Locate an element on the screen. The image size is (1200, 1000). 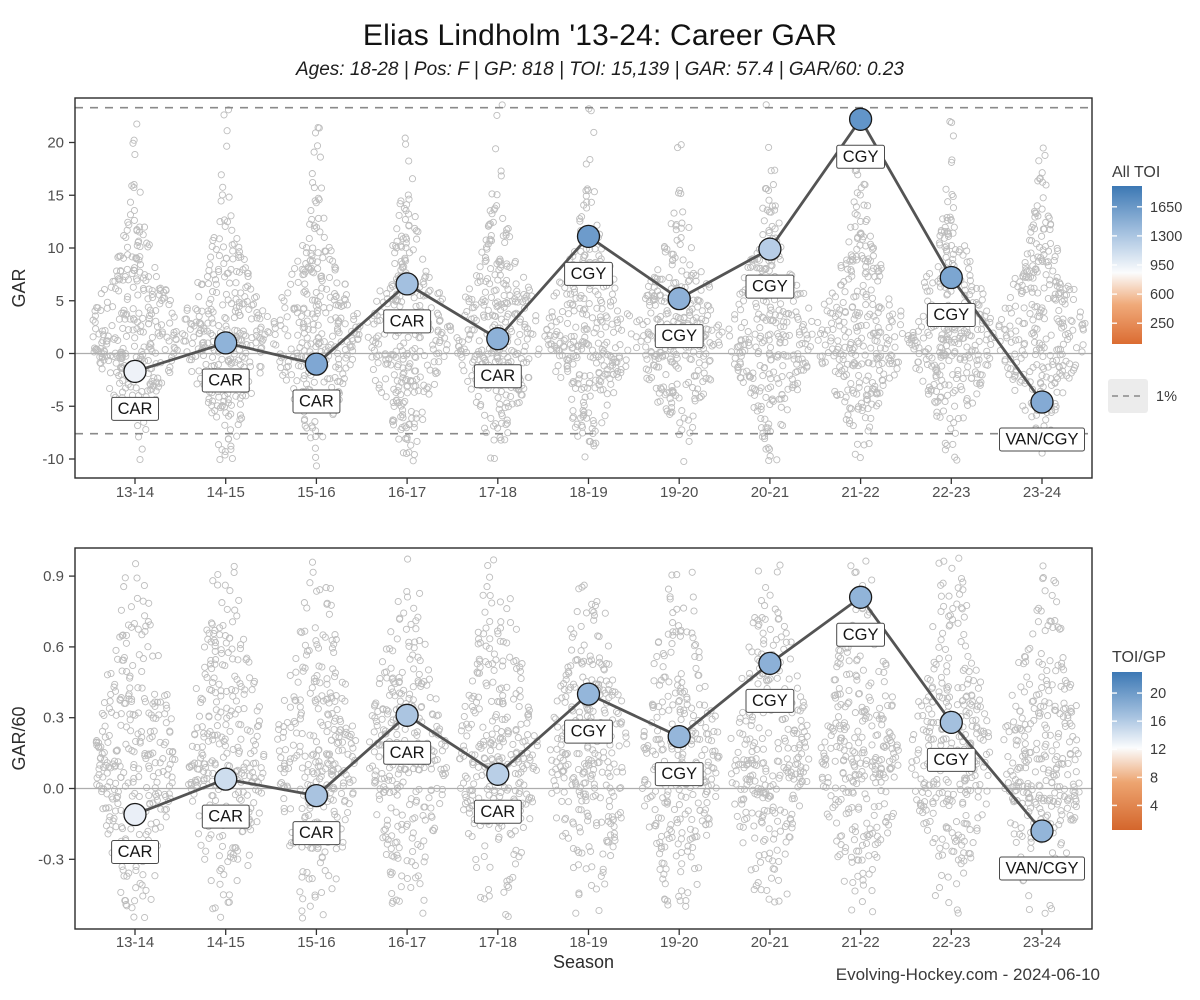
legend-colorbar is located at coordinates (1127, 751).